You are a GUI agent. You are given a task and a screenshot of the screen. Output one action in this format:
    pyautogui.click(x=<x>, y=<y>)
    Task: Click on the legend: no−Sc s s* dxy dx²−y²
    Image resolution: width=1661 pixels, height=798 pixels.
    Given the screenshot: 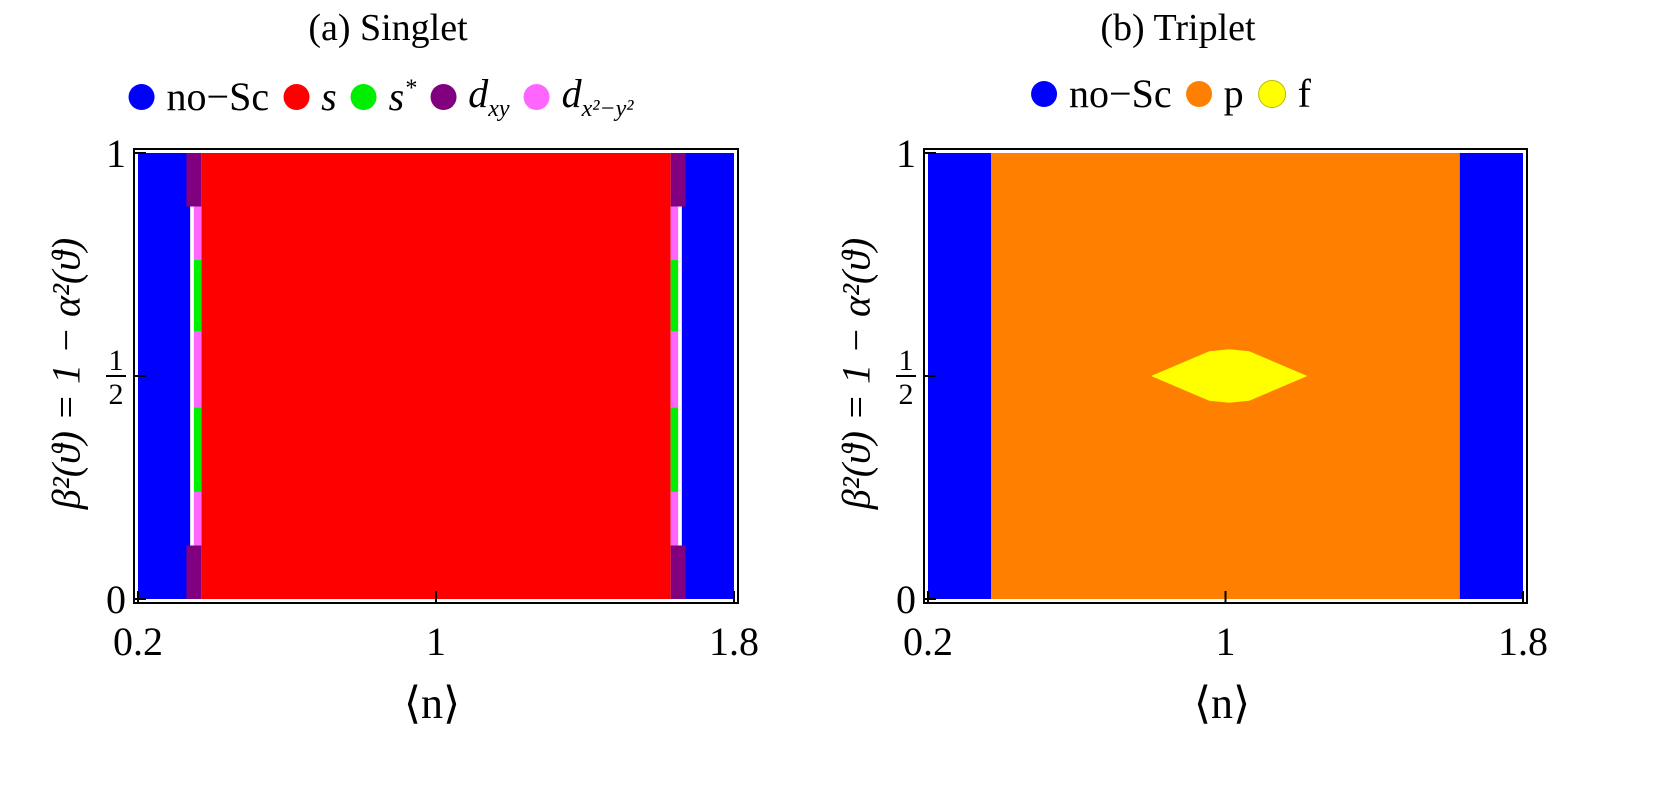 What is the action you would take?
    pyautogui.click(x=388, y=96)
    